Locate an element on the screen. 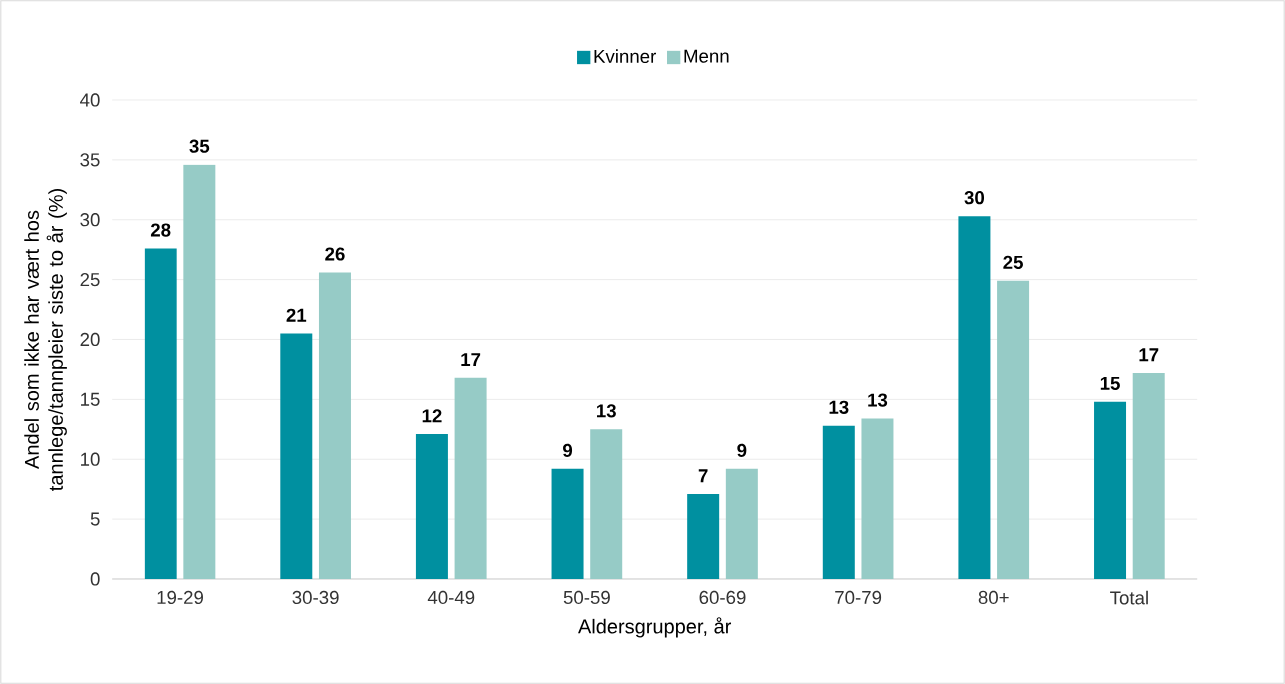 The height and width of the screenshot is (684, 1285). y-tick-label: 35 is located at coordinates (90, 160).